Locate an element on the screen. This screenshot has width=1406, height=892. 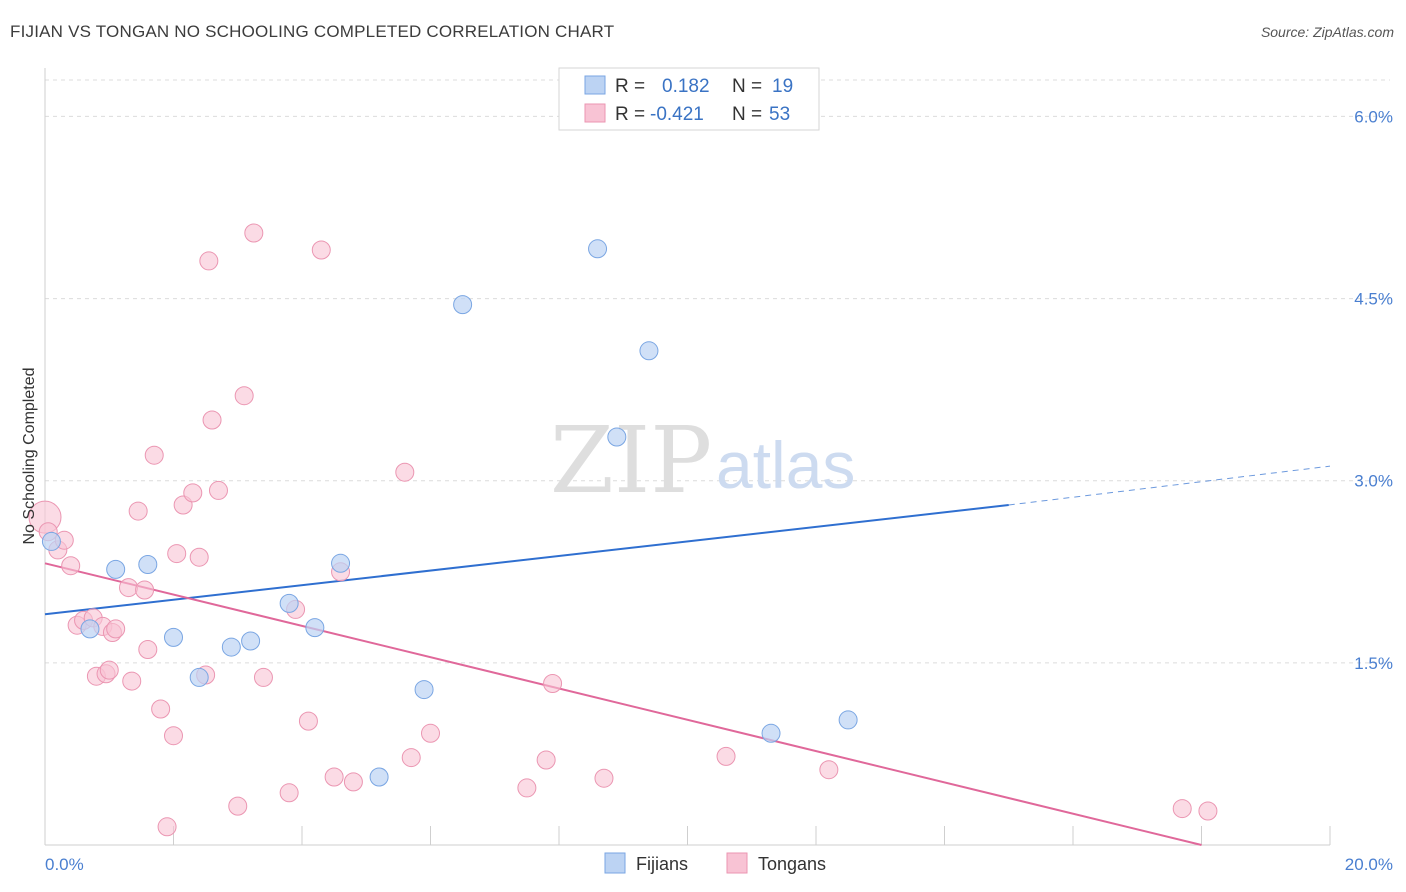
source-label: Source: ZipAtlas.com is located at coordinates (1327, 32).